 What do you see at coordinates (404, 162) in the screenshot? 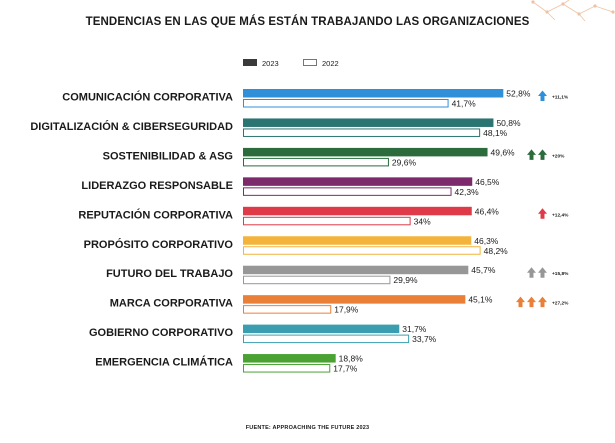
I see `value-label-2022: 29,6%` at bounding box center [404, 162].